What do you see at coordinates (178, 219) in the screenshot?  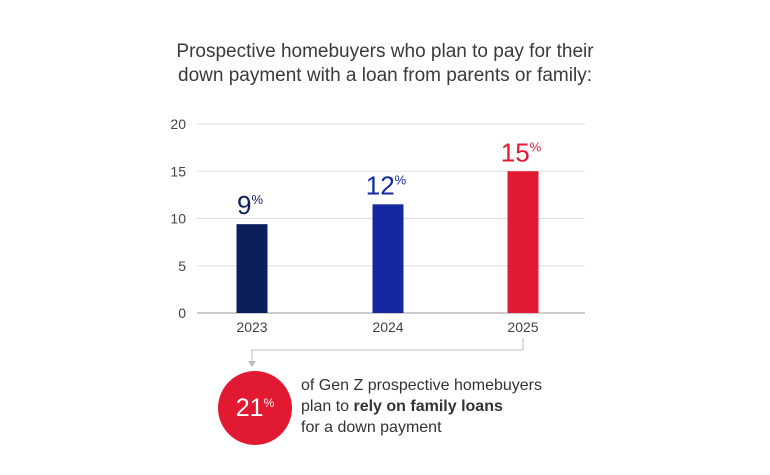 I see `y-tick-label: 10` at bounding box center [178, 219].